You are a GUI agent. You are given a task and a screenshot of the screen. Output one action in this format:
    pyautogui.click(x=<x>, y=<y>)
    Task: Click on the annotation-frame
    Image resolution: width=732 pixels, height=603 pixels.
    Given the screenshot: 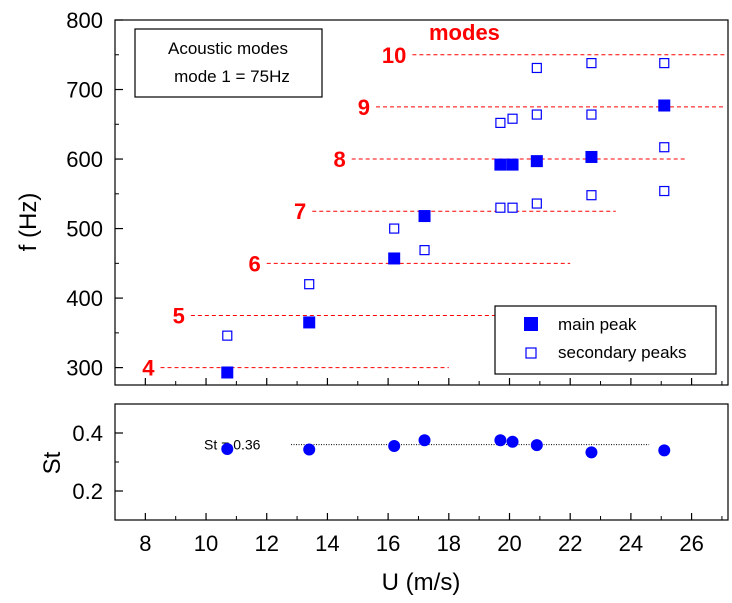 What is the action you would take?
    pyautogui.click(x=228, y=63)
    